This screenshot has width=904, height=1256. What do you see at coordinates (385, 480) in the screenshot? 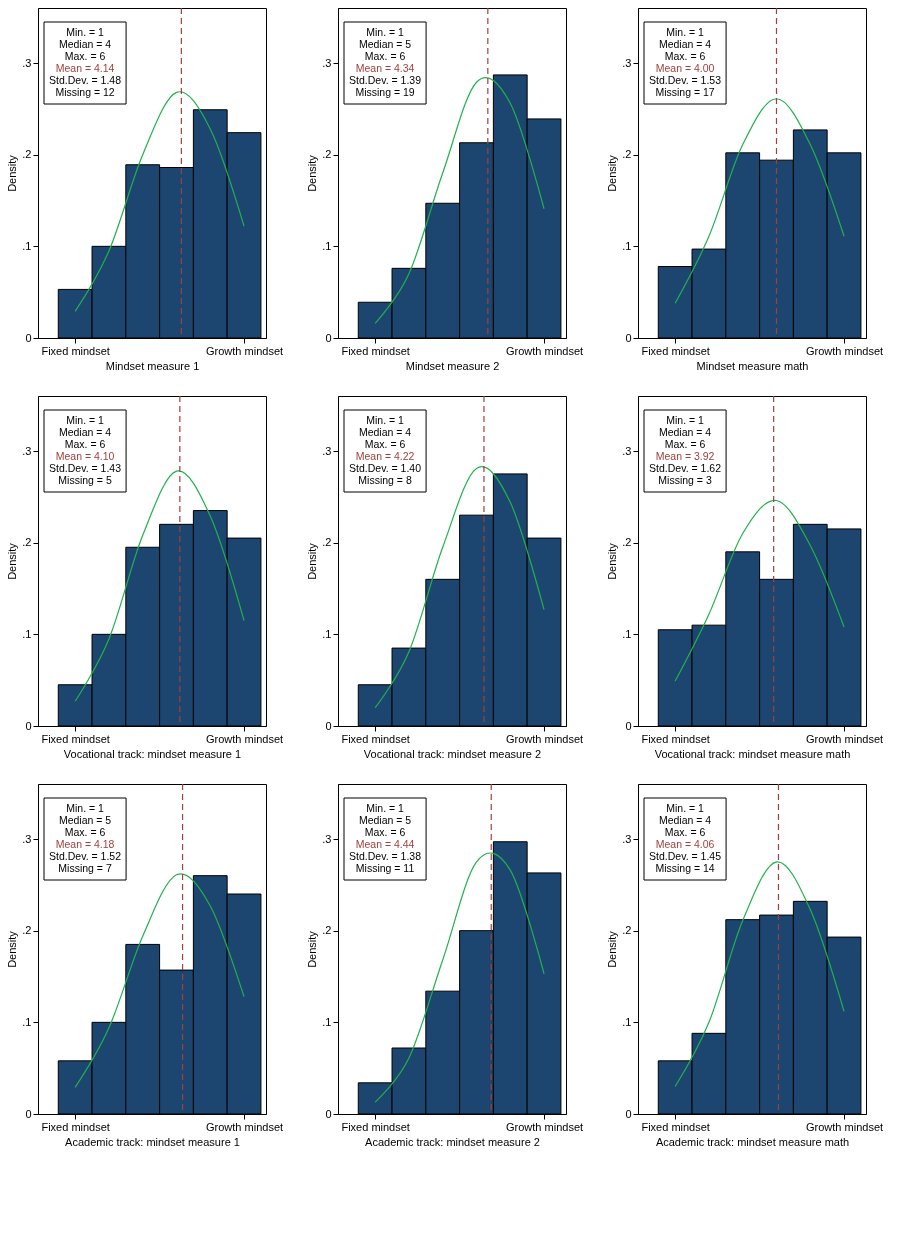
I see `annotation: Missing = 8` at bounding box center [385, 480].